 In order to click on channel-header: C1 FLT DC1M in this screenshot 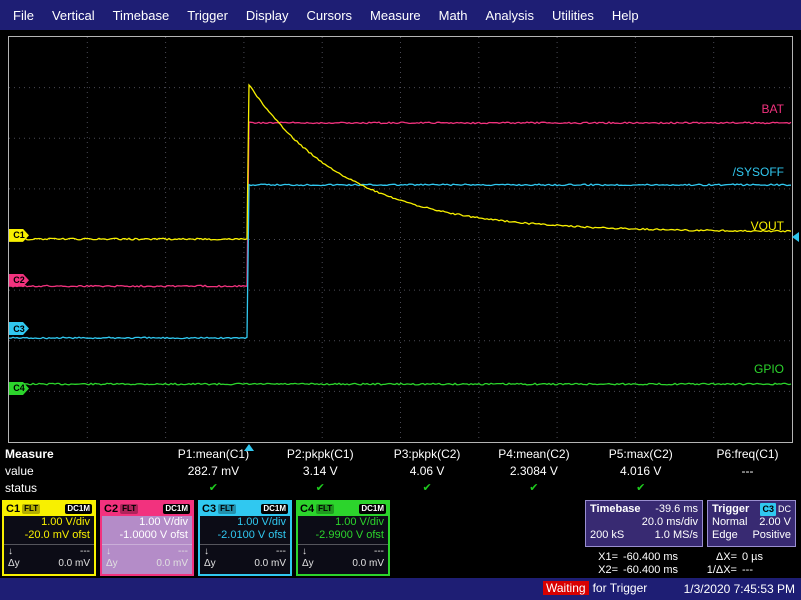, I will do `click(49, 509)`.